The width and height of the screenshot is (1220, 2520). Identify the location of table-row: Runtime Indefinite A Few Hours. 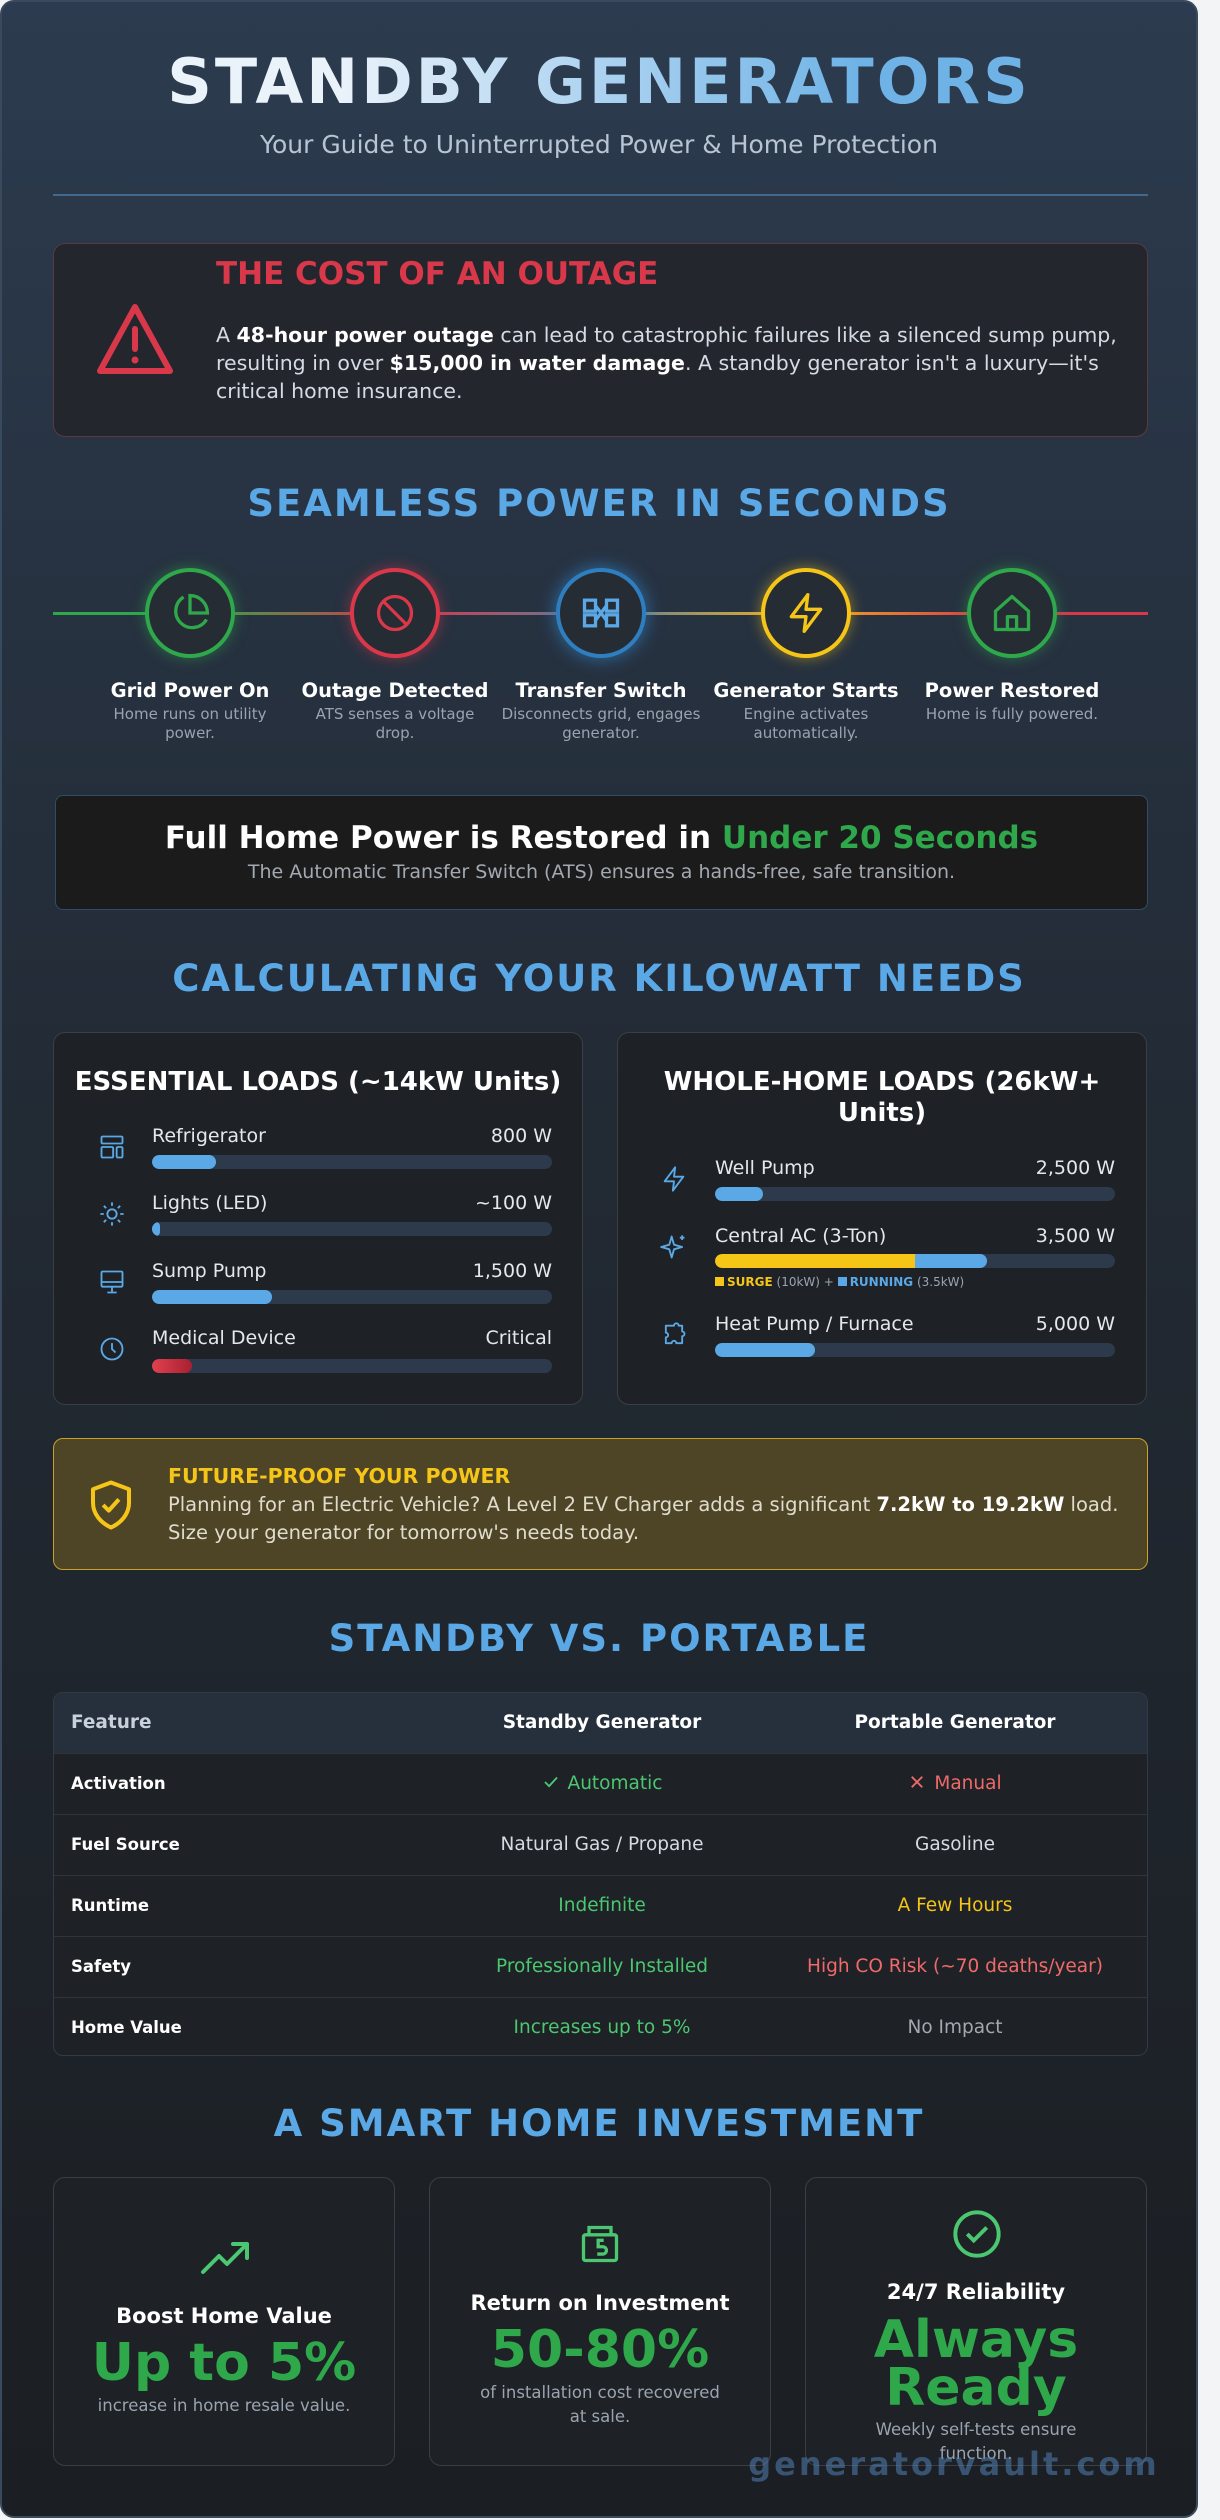
(600, 1906).